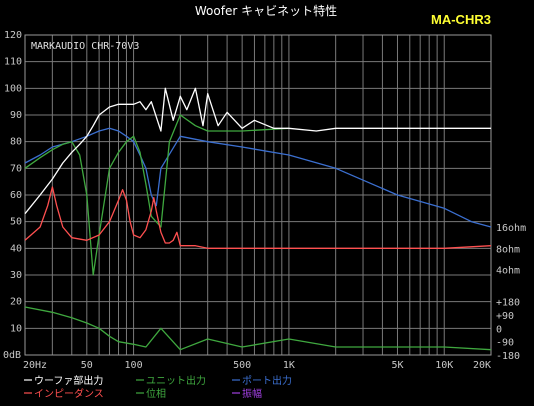 The height and width of the screenshot is (406, 534). Describe the element at coordinates (13, 35) in the screenshot. I see `y-tick-label: 120` at that location.